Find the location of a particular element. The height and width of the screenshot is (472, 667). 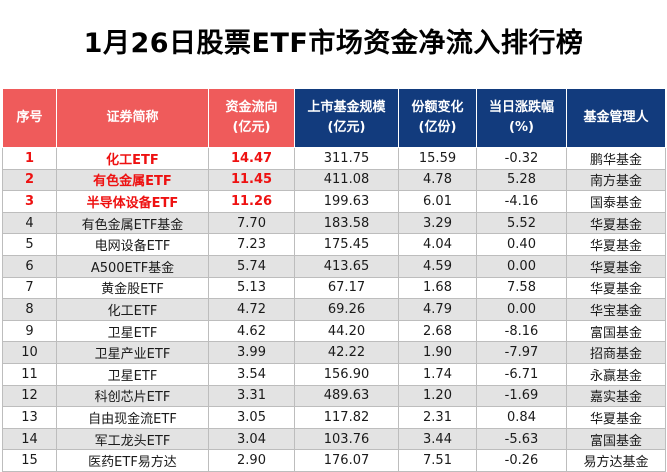

fund-scale-cell: 183.58 is located at coordinates (346, 223).